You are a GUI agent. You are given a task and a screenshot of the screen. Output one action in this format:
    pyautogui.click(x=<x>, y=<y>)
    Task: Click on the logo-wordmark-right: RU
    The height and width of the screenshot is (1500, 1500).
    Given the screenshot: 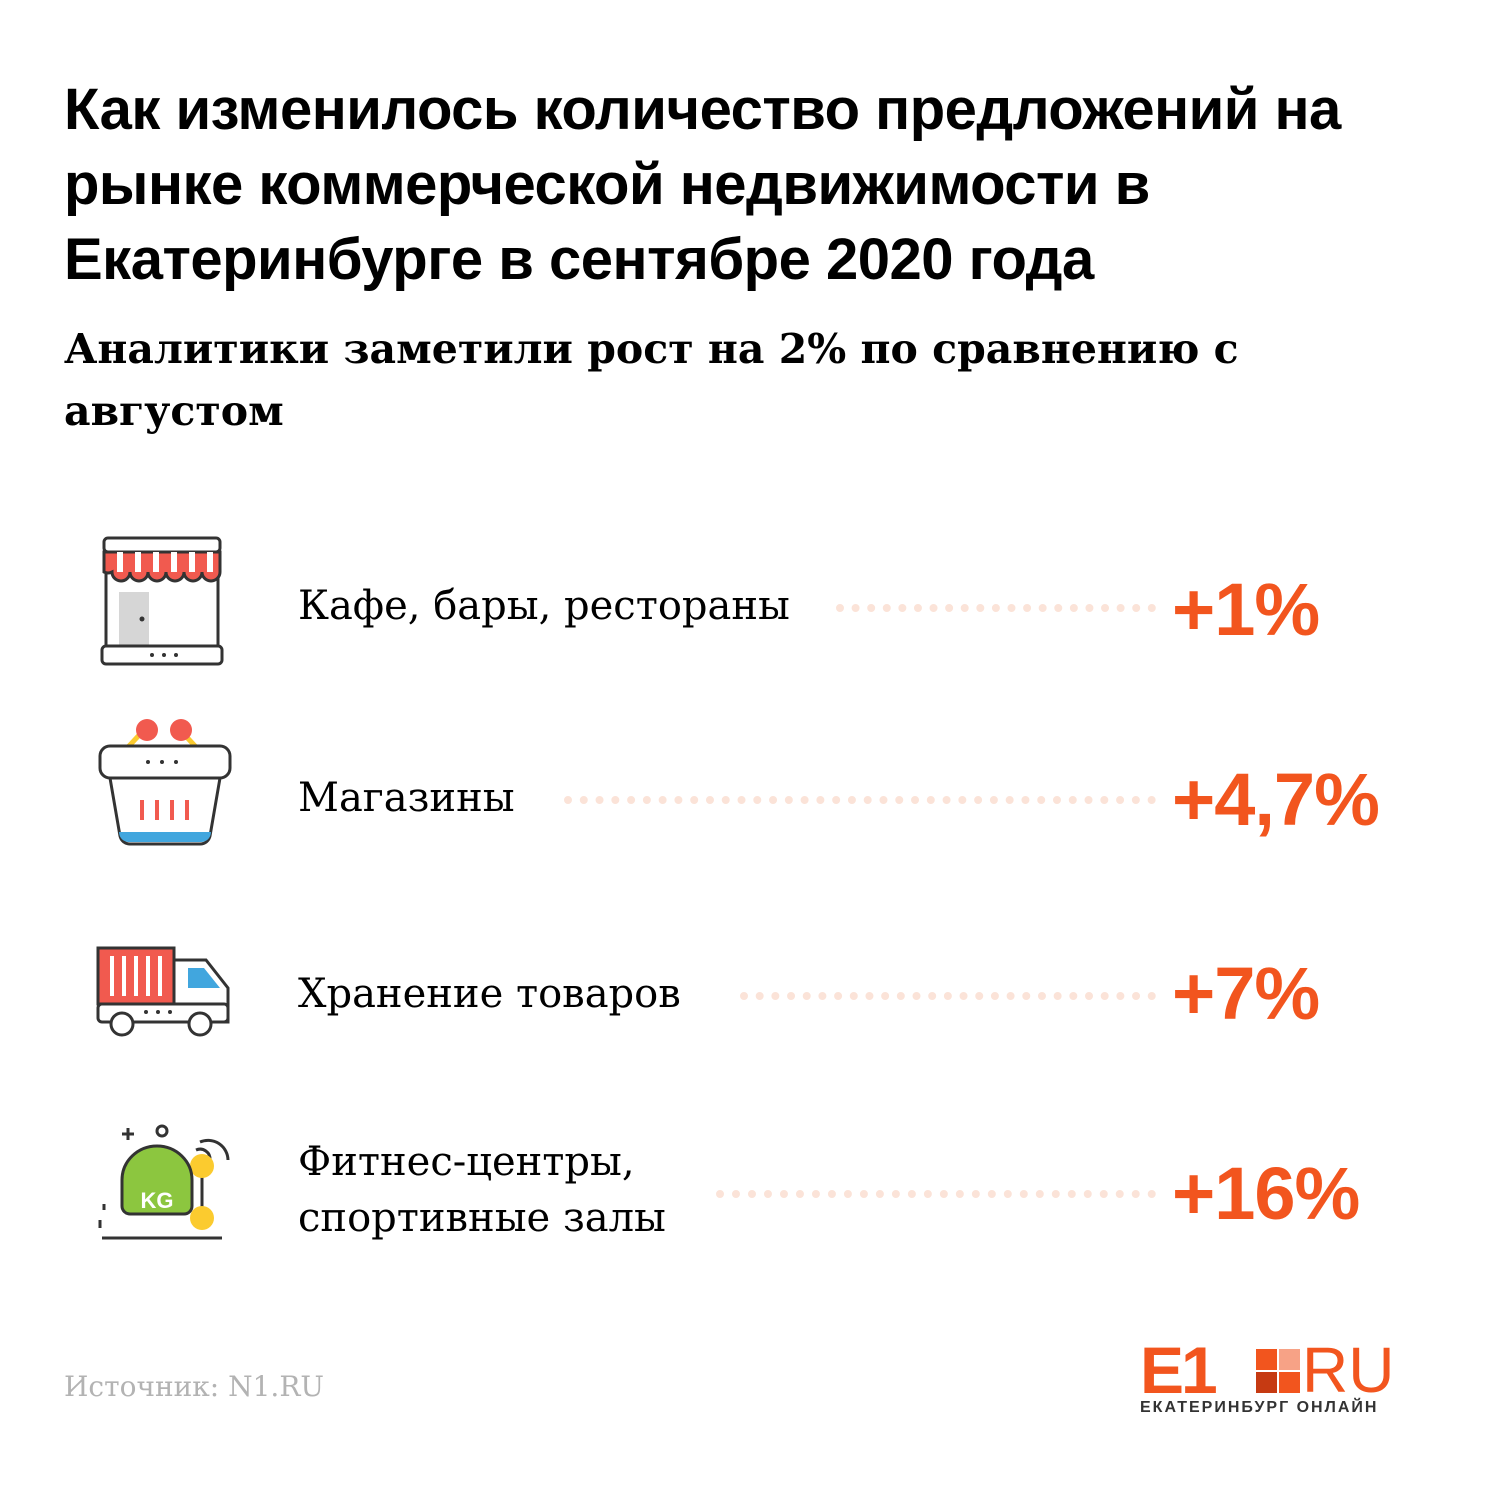 What is the action you would take?
    pyautogui.click(x=1348, y=1370)
    